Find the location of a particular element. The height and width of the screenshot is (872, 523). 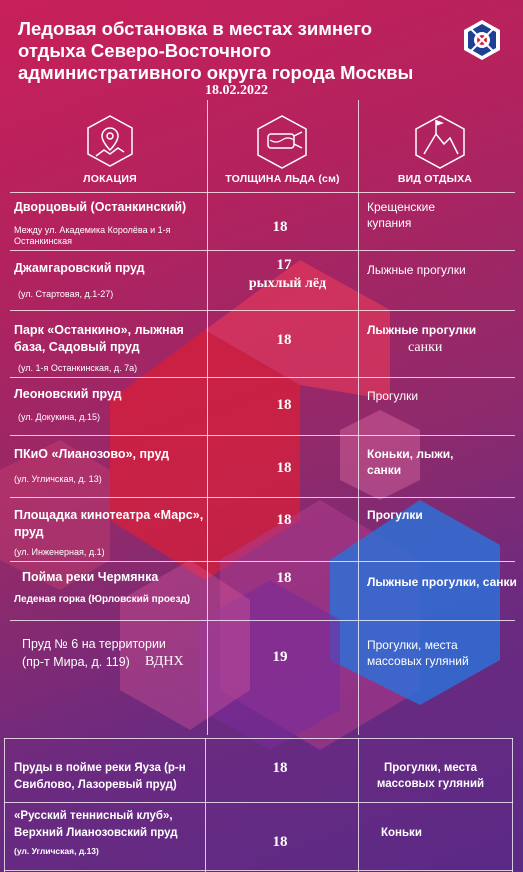

mchs-emblem-icon is located at coordinates (482, 40).